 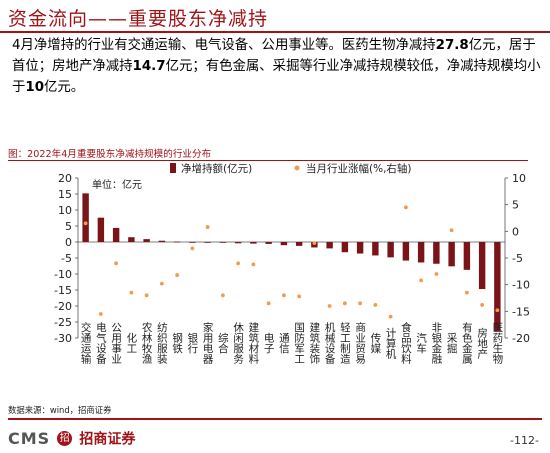 What do you see at coordinates (63, 322) in the screenshot?
I see `left-tick-label: -25` at bounding box center [63, 322].